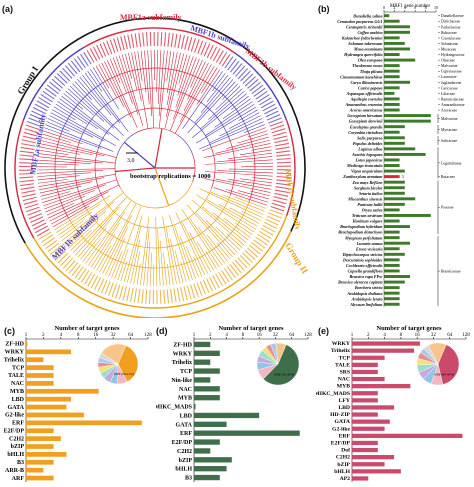  Describe the element at coordinates (448, 49) in the screenshot. I see `b-family-label: Musaceae` at that location.